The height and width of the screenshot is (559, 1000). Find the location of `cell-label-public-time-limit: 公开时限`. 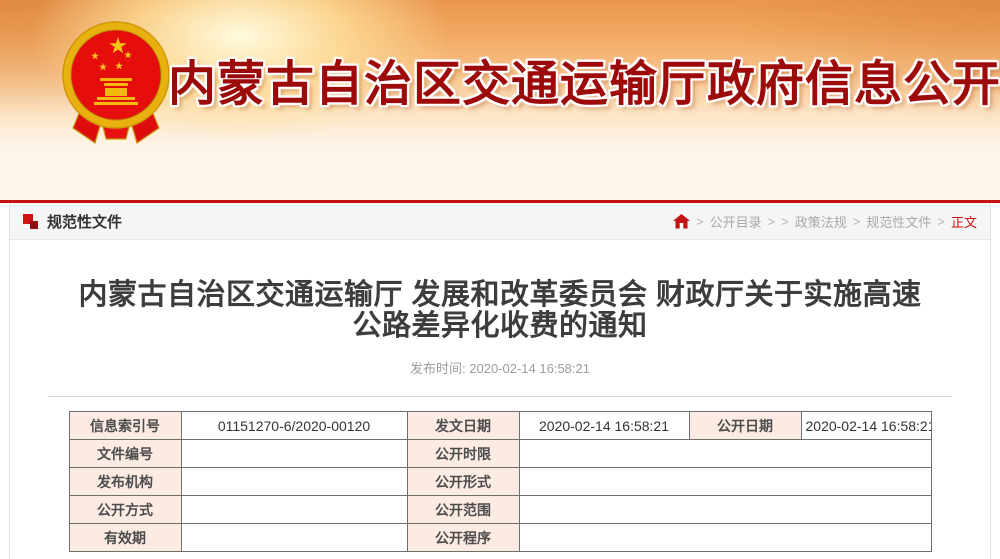

cell-label-public-time-limit: 公开时限 is located at coordinates (463, 453).